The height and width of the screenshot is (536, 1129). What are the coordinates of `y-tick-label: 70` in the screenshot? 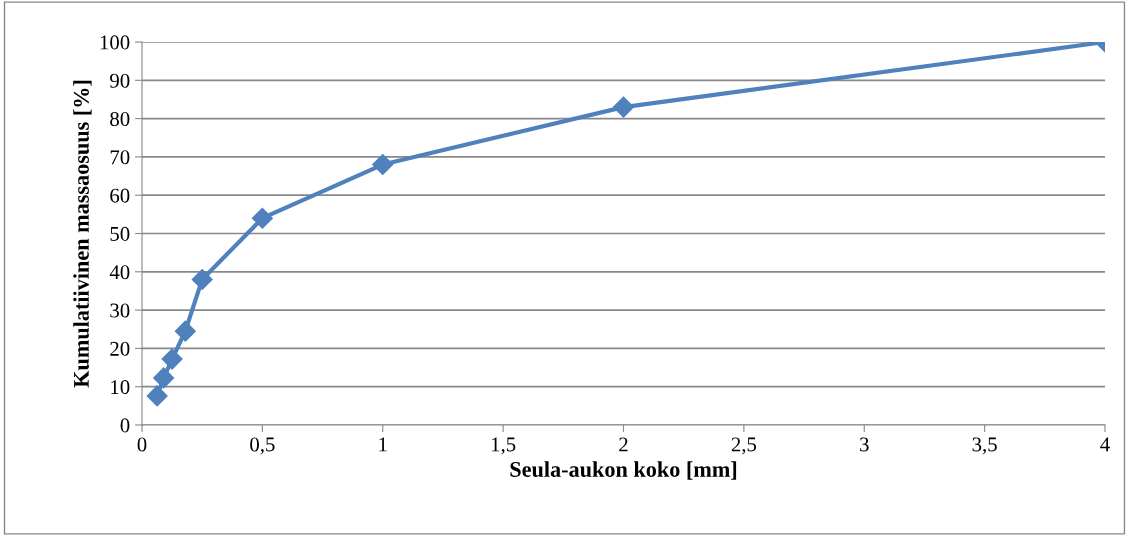 It's located at (120, 157).